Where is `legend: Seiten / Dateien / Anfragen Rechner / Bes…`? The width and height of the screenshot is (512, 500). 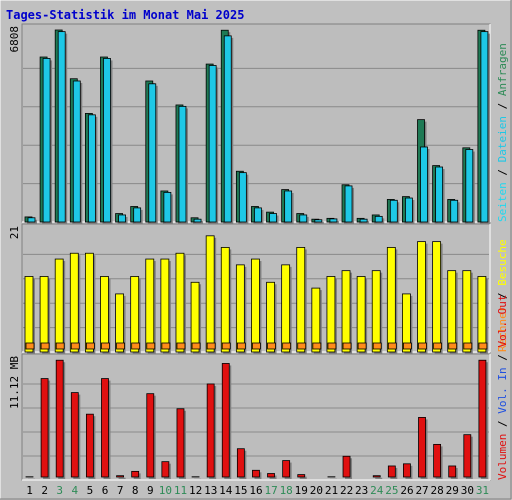 legend: Seiten / Dateien / Anfragen Rechner / Bes… is located at coordinates (502, 261).